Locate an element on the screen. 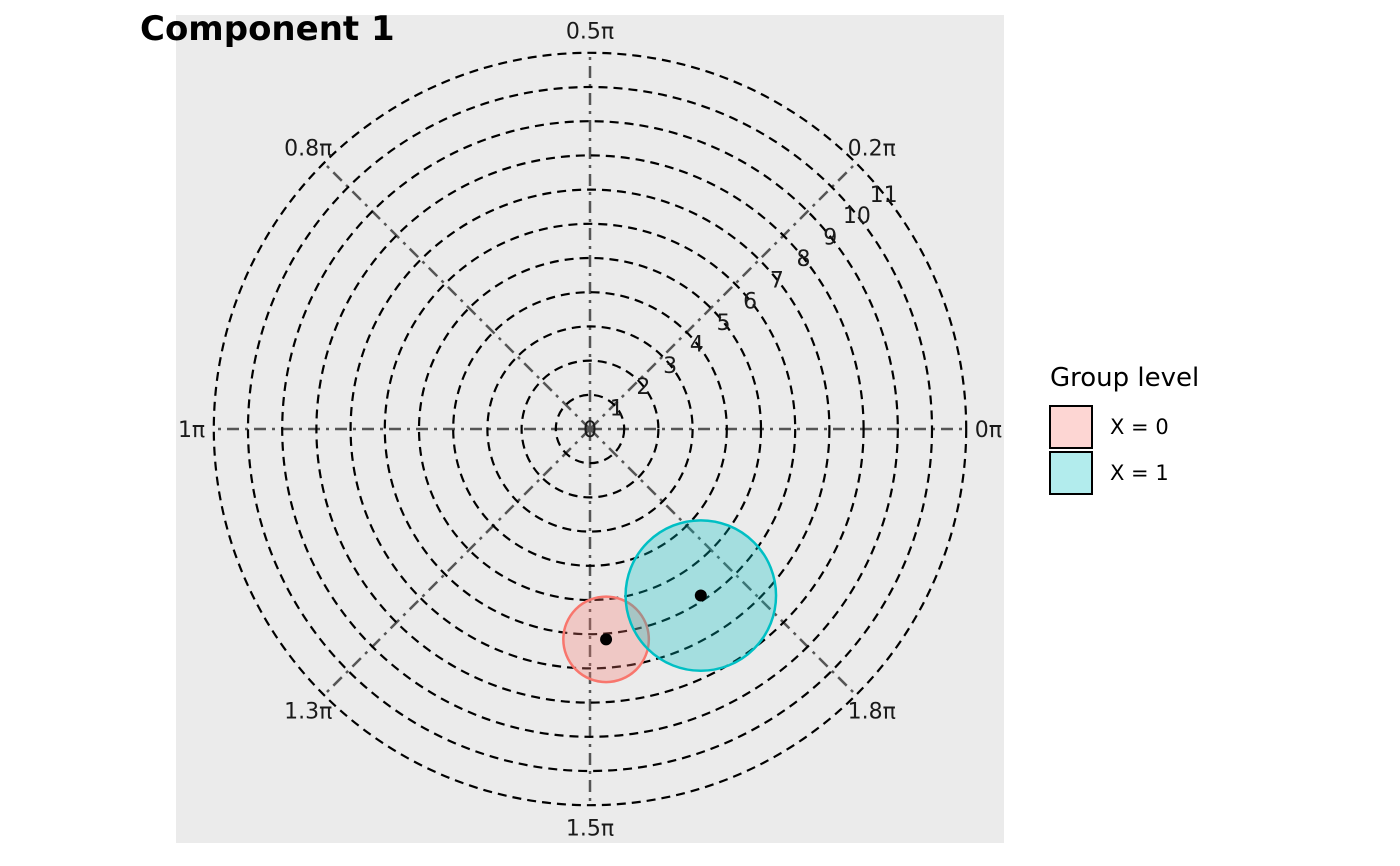 The width and height of the screenshot is (1400, 866). angular-tick-5: 1.3π is located at coordinates (308, 712).